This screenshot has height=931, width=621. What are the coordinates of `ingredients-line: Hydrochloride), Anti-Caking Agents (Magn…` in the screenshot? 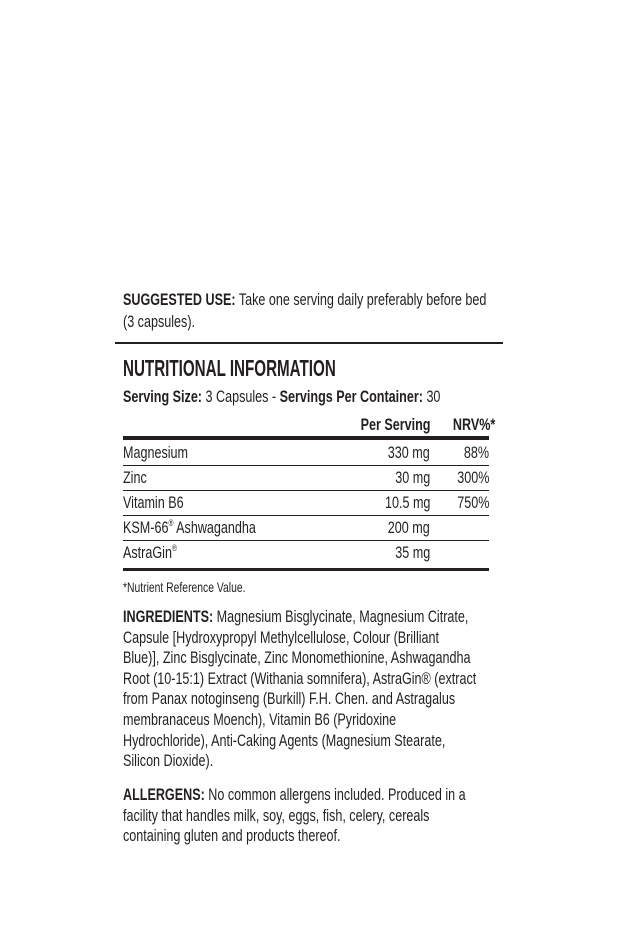 It's located at (284, 741).